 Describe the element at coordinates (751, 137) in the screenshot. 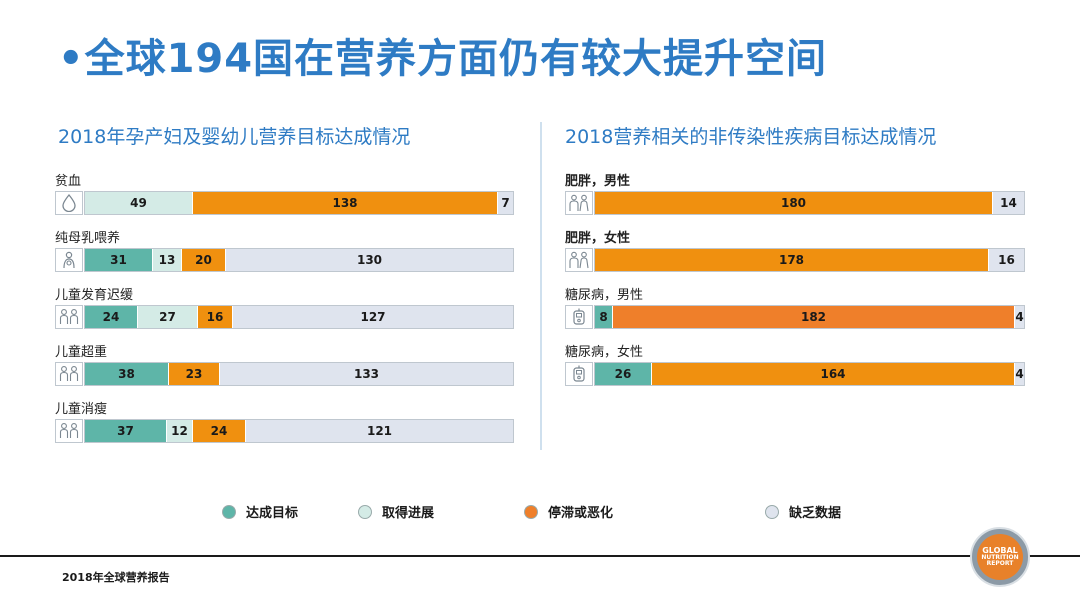

I see `right-chart-title: 2018营养相关的非传染性疾病目标达成情况` at that location.